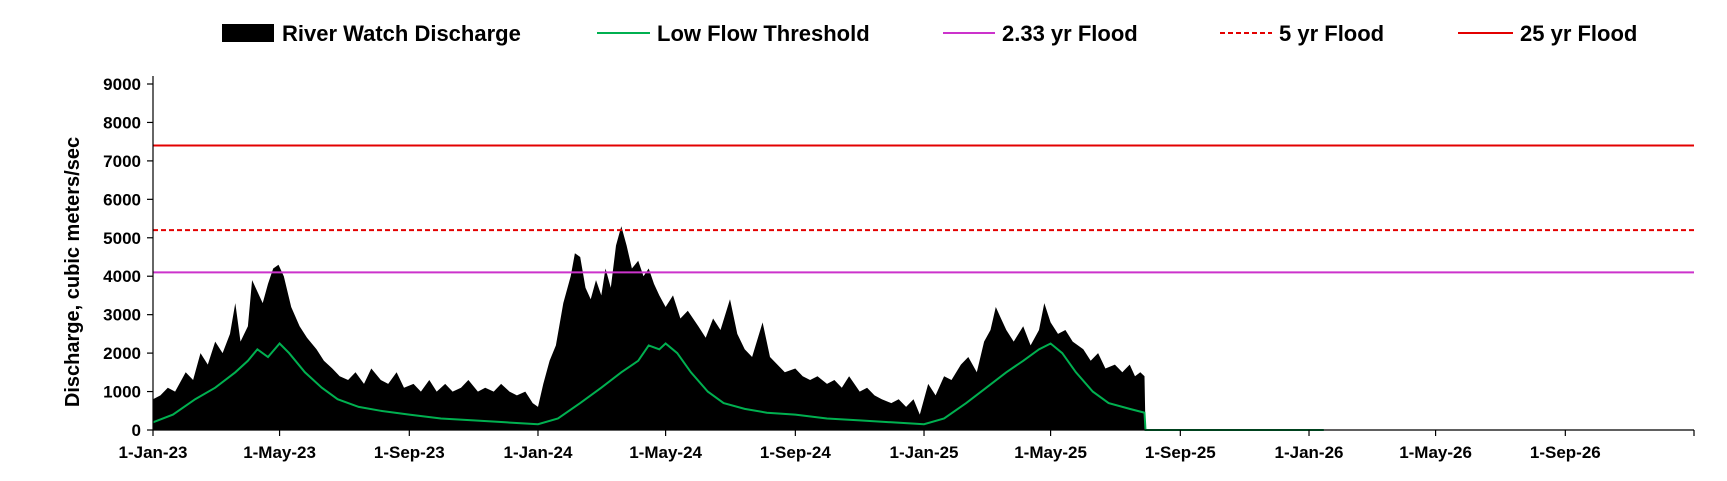 Image resolution: width=1727 pixels, height=481 pixels. What do you see at coordinates (1180, 452) in the screenshot?
I see `x-tick-label: 1-Sep-25` at bounding box center [1180, 452].